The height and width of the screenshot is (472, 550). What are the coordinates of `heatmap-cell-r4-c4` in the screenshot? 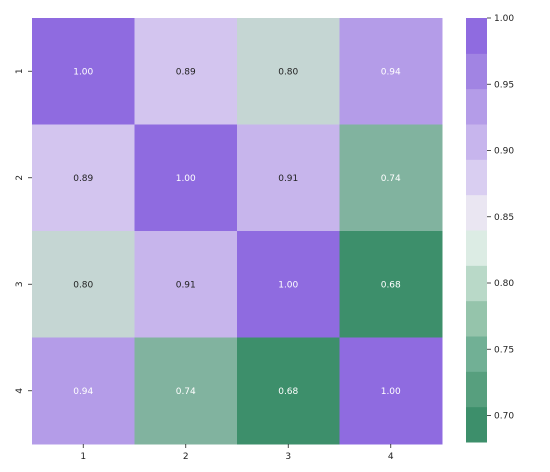 It's located at (391, 391).